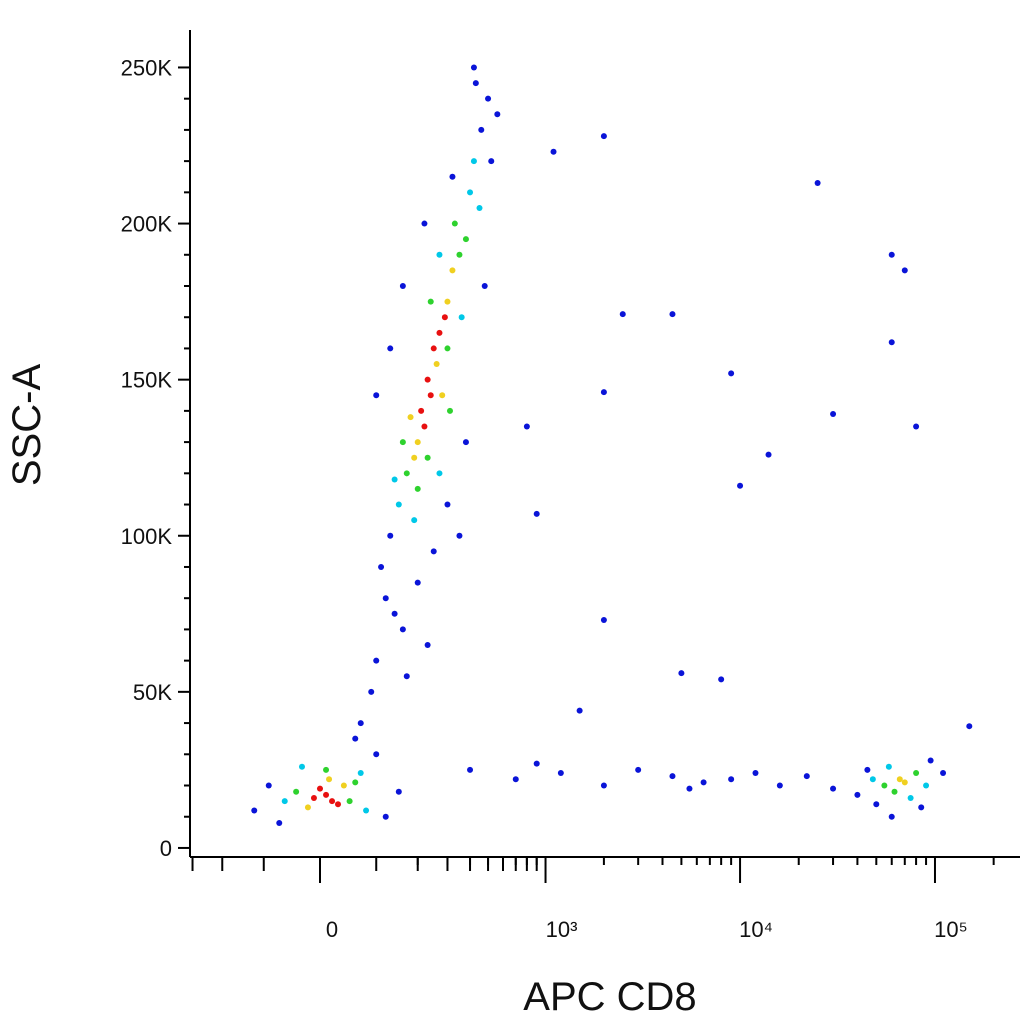 This screenshot has height=1028, width=1029. I want to click on x-axis-title: APC CD8, so click(609, 997).